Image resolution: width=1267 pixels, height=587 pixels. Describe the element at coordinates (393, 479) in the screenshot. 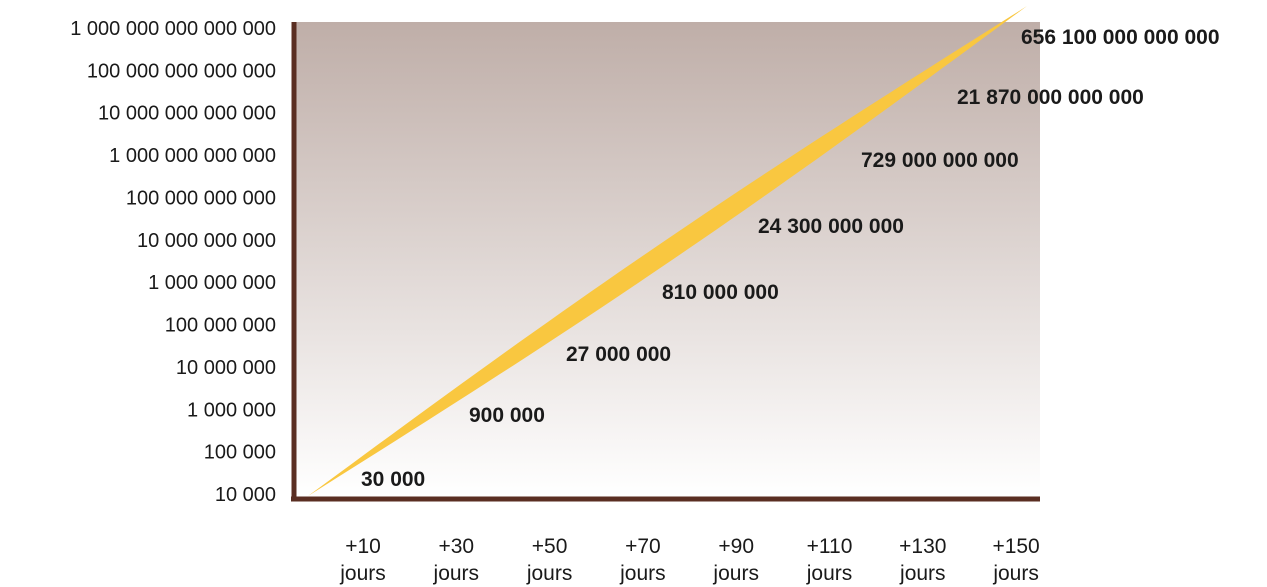

I see `data-label: 30 000` at that location.